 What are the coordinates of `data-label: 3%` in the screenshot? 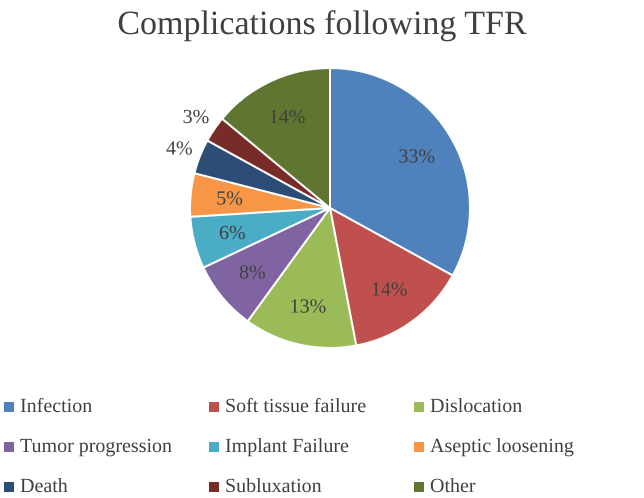 It's located at (196, 117).